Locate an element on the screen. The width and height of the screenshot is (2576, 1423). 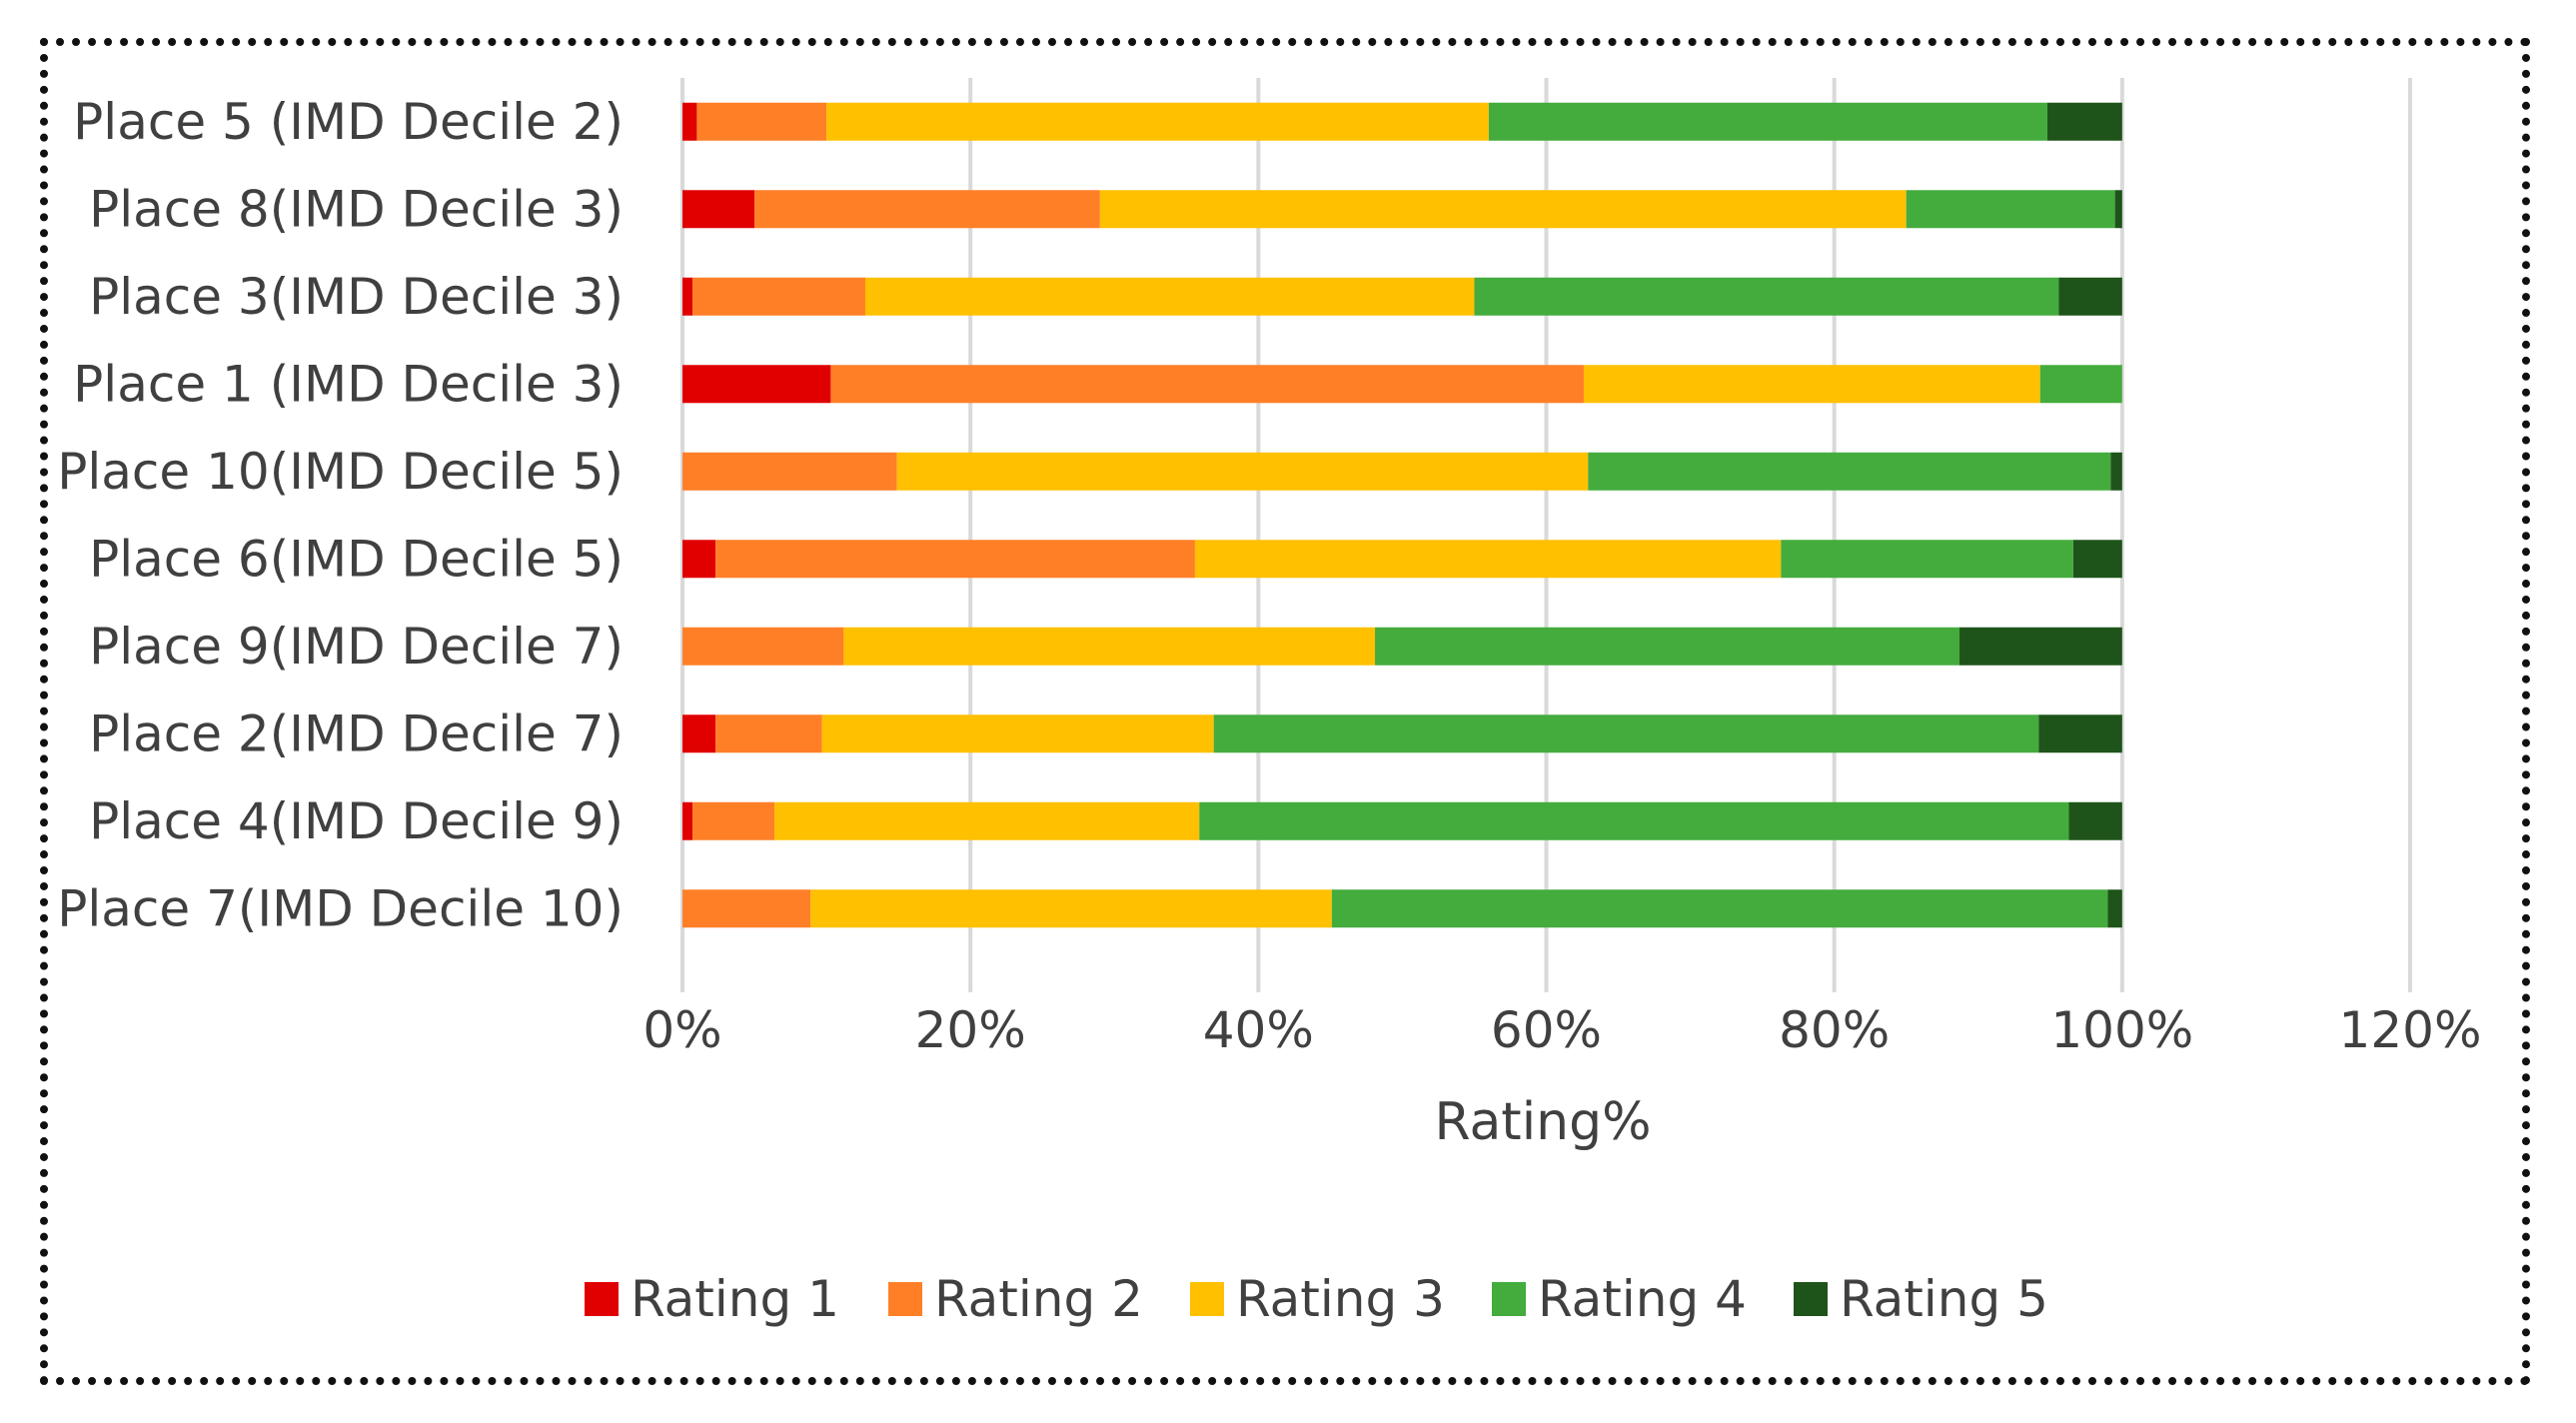
x-tick-label: 100% is located at coordinates (2121, 1030).